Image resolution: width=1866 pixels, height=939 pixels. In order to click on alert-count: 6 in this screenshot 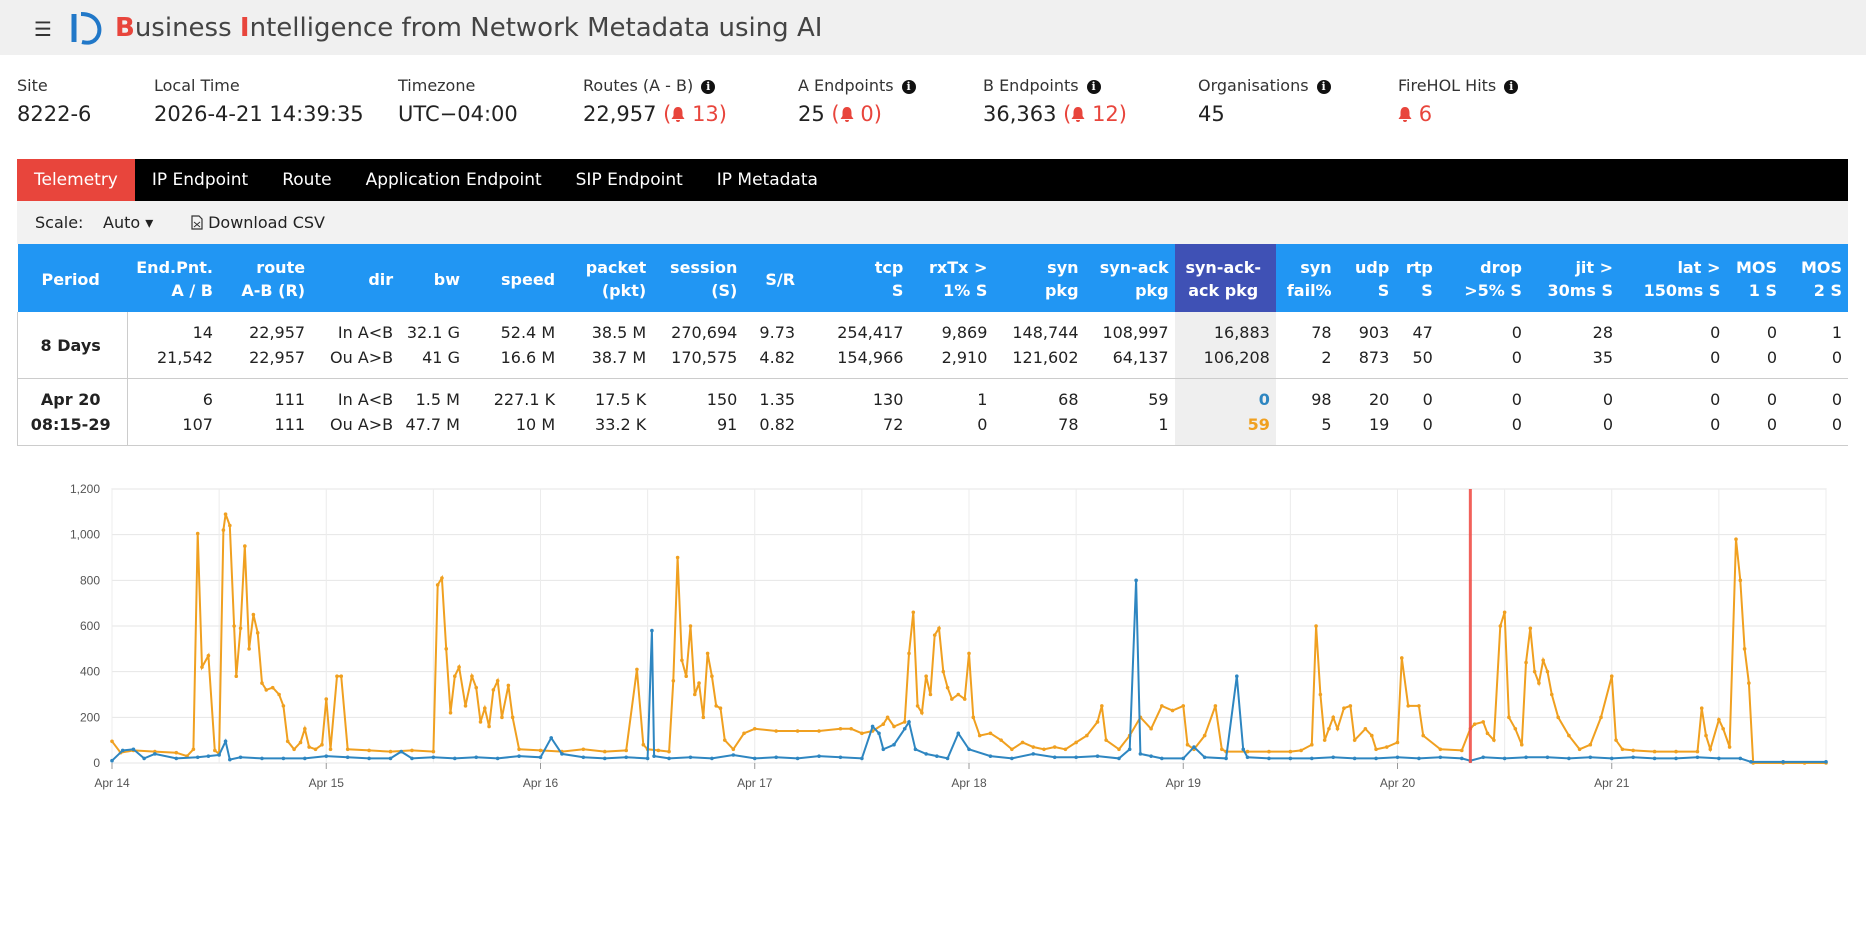, I will do `click(1415, 114)`.